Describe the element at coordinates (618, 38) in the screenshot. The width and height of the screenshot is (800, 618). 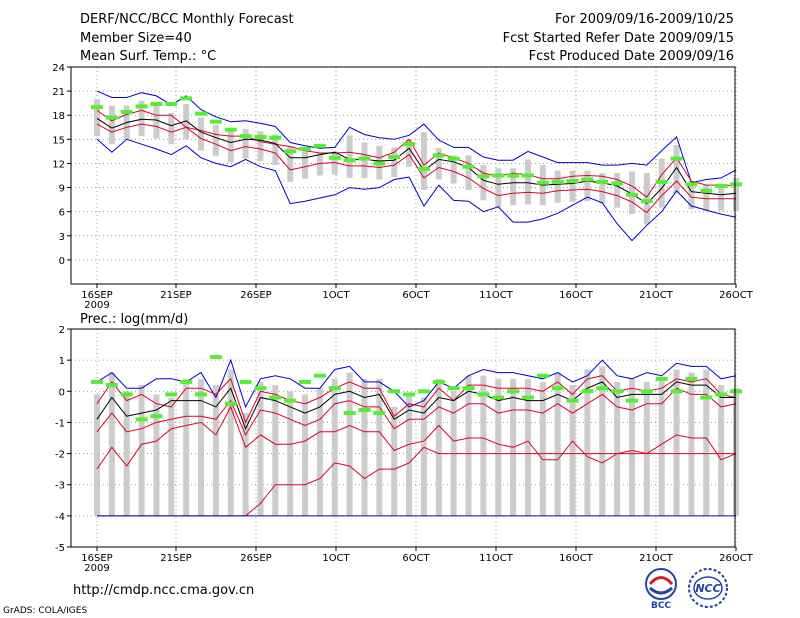
I see `forecast-started-date: Fcst Started Refer Date 2009/09/15` at that location.